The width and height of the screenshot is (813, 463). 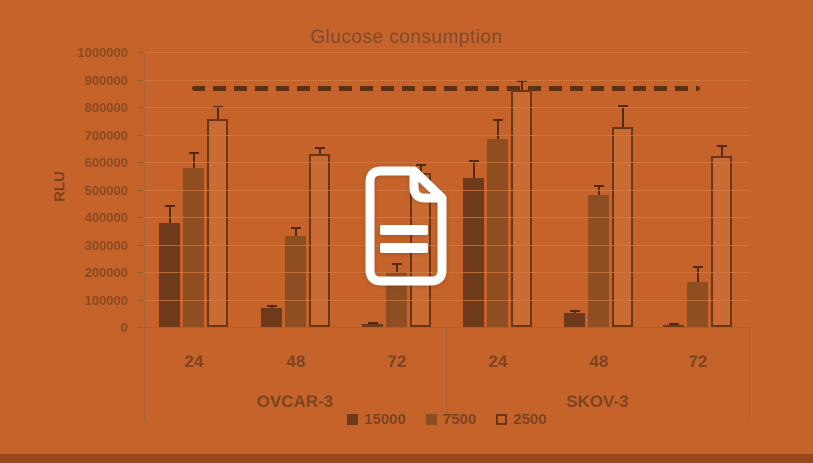 I want to click on legend-label: 7500, so click(x=459, y=419).